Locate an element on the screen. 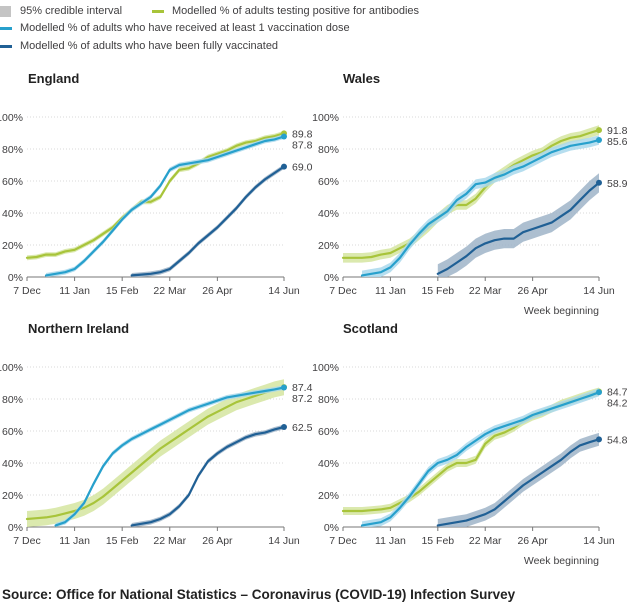 The width and height of the screenshot is (638, 610). first-dose-swatch is located at coordinates (6, 28).